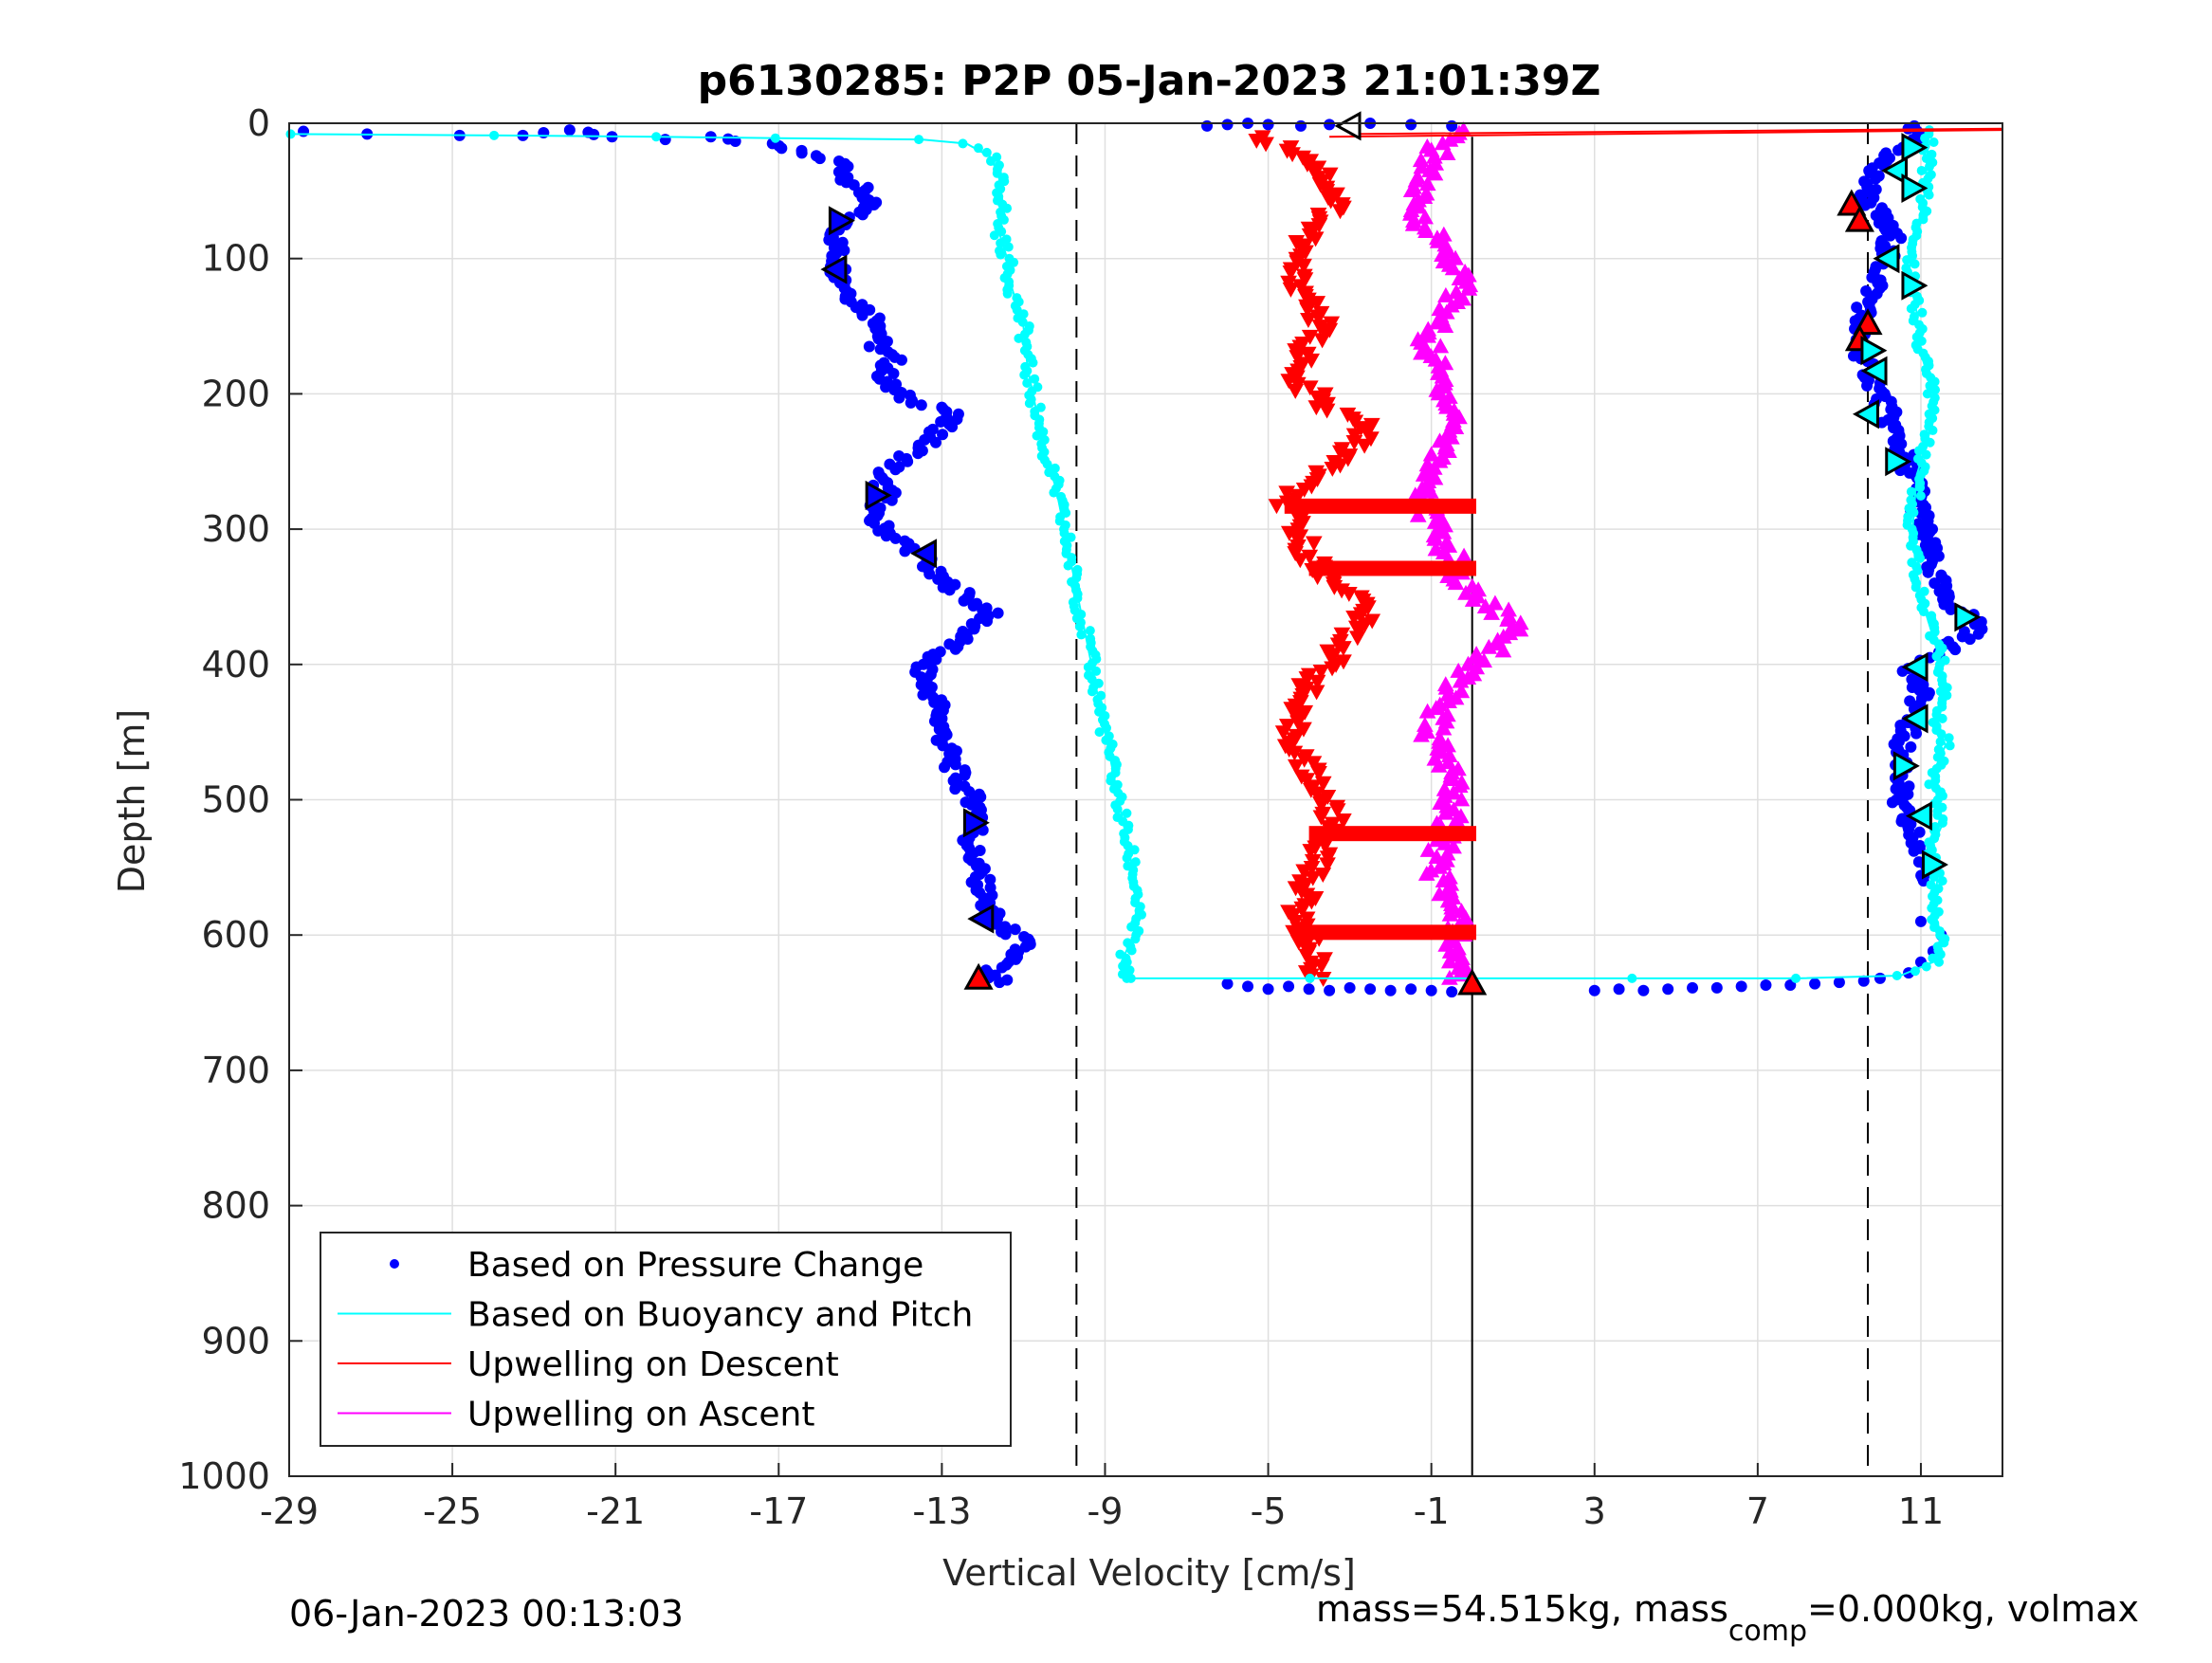 Image resolution: width=2212 pixels, height=1663 pixels. Describe the element at coordinates (1757, 1511) in the screenshot. I see `x-tick-label: 7` at that location.